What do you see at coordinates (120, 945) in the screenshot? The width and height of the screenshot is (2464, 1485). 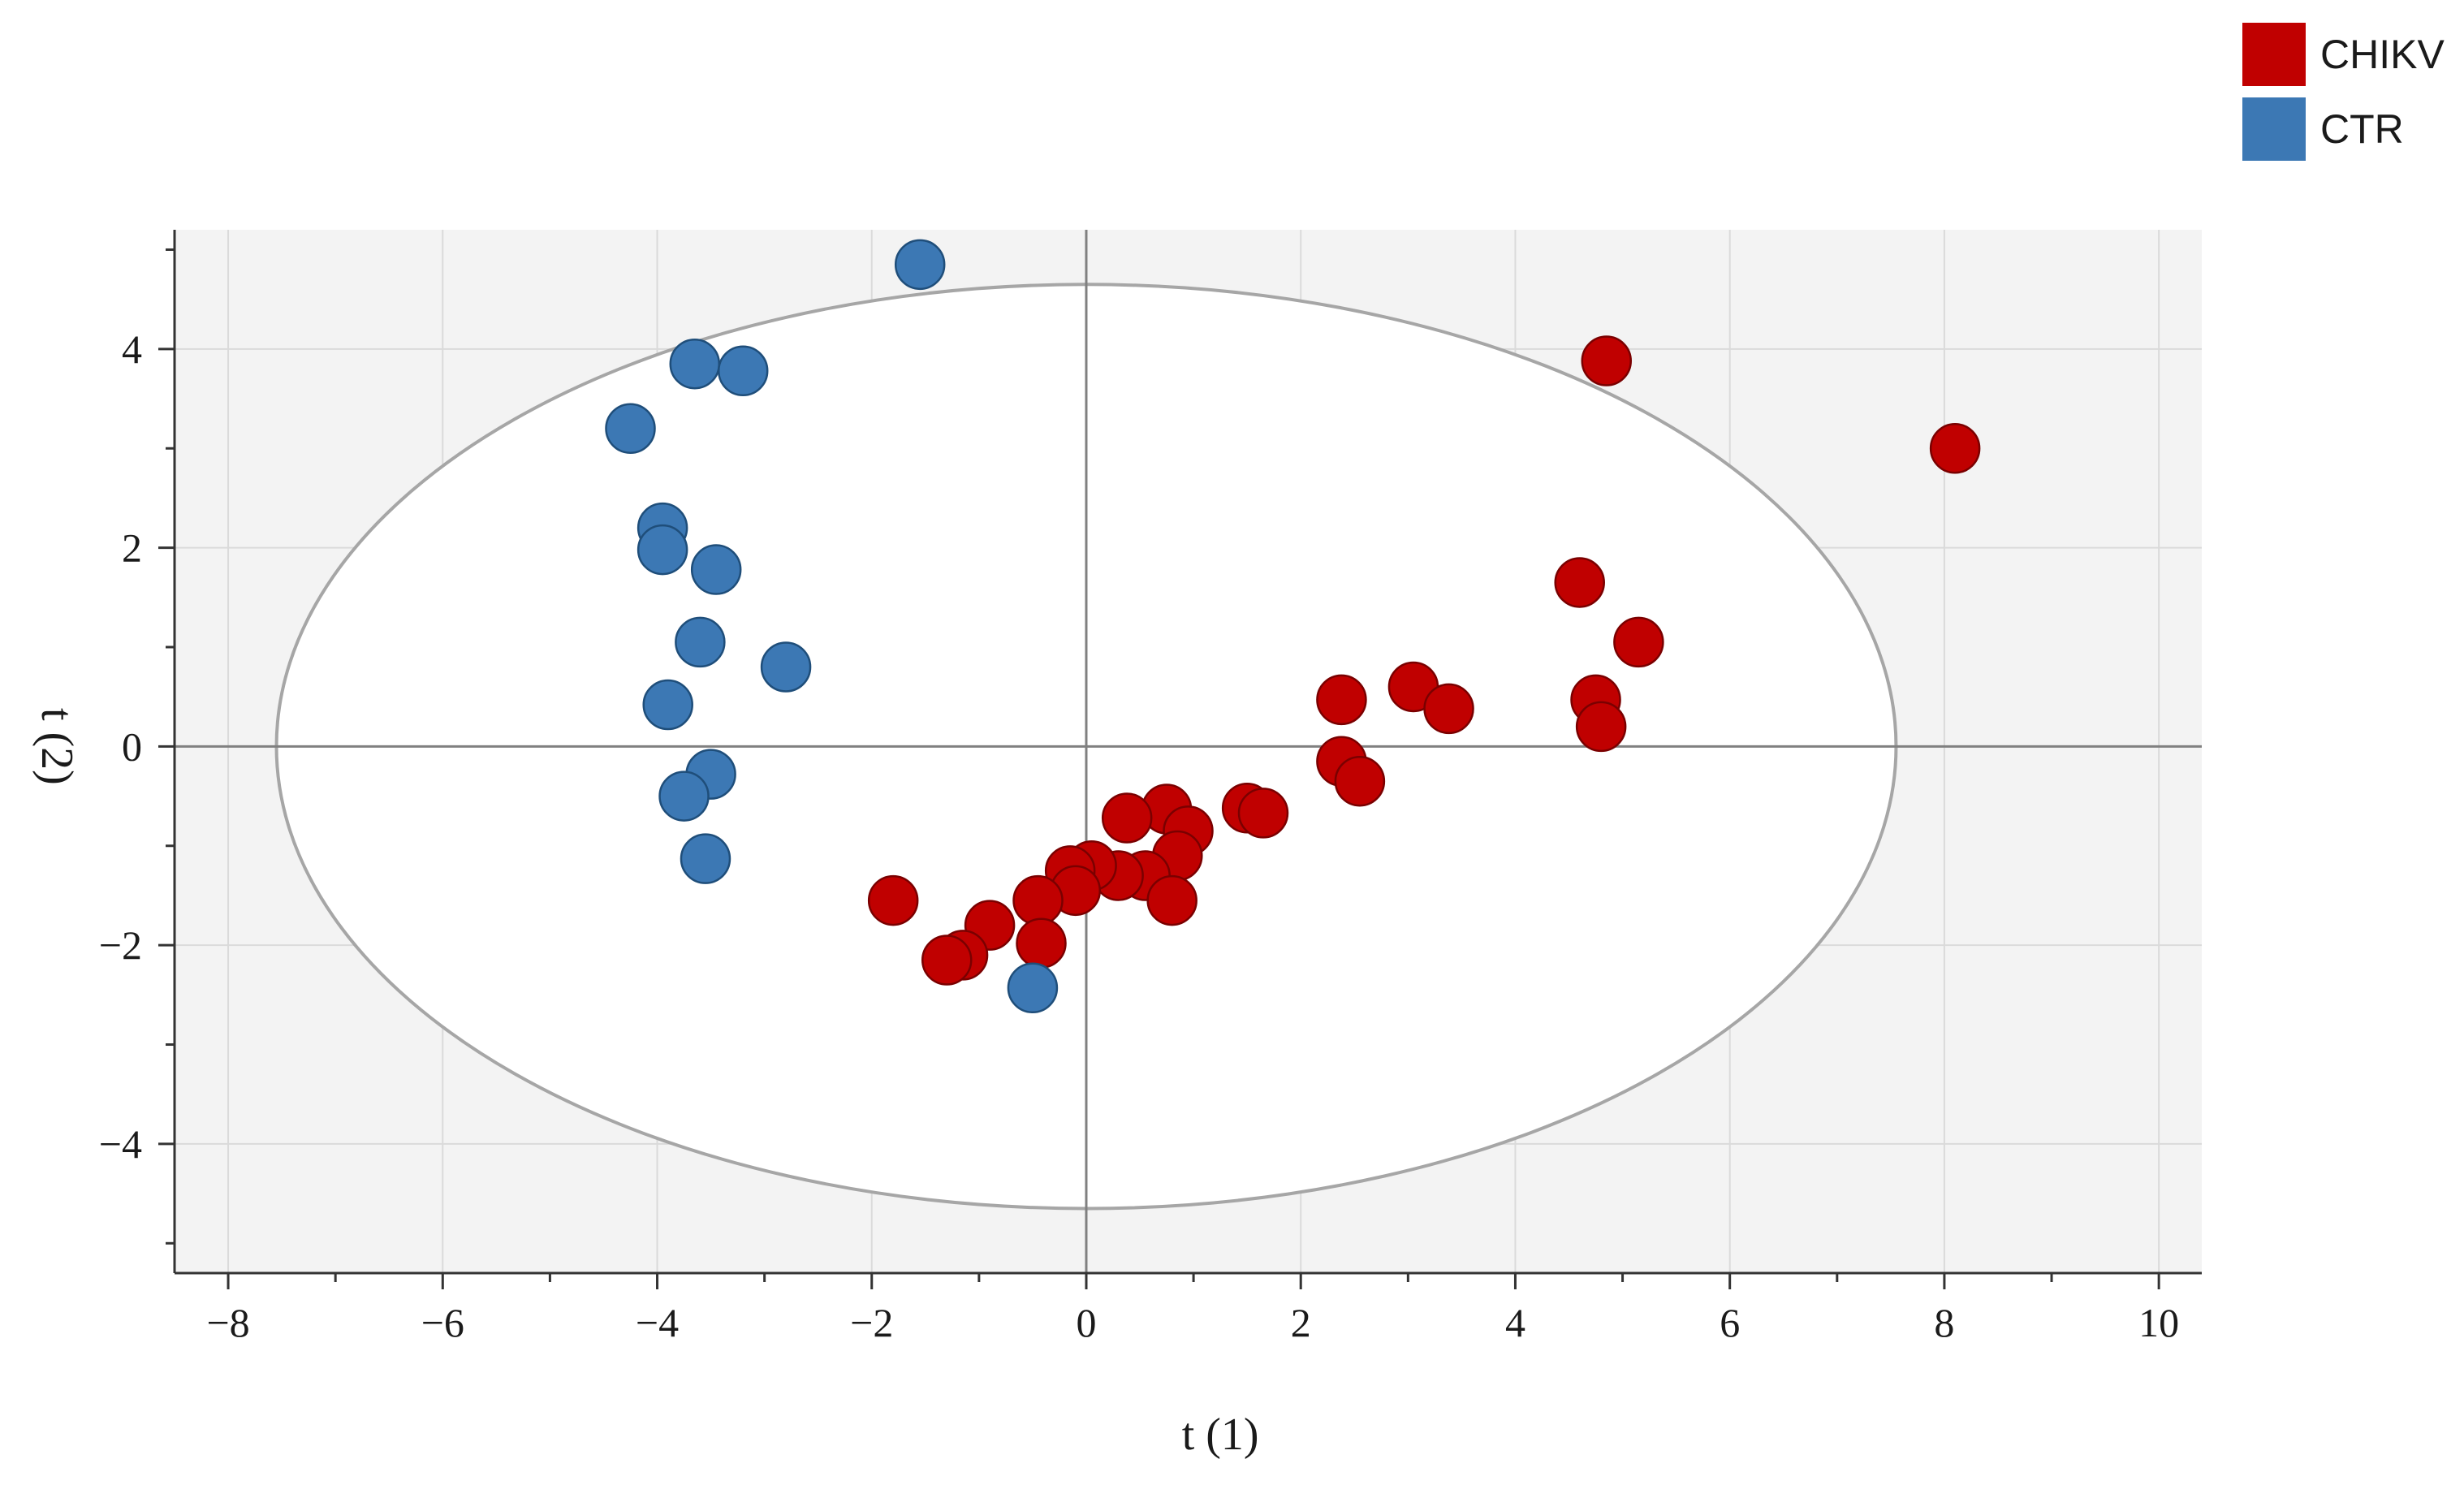 I see `y-tick-label: −2` at bounding box center [120, 945].